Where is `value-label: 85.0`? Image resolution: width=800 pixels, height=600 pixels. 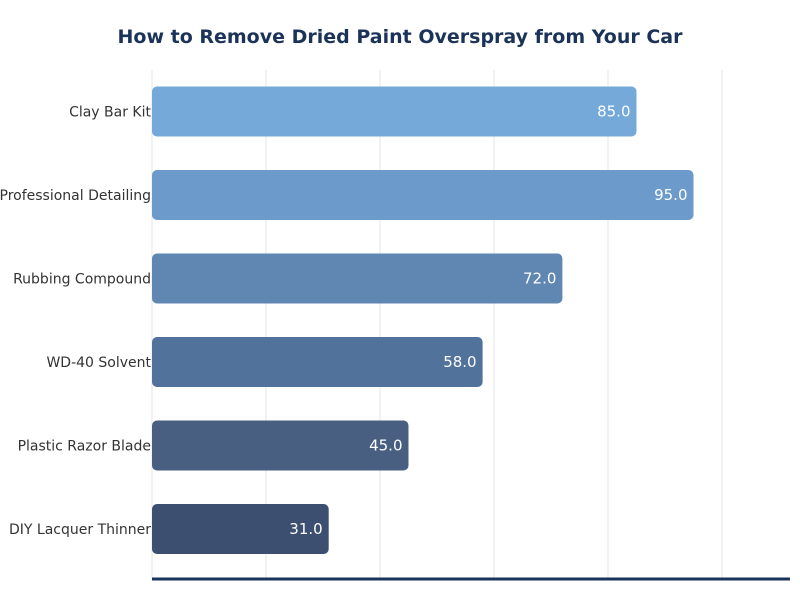
value-label: 85.0 is located at coordinates (613, 112).